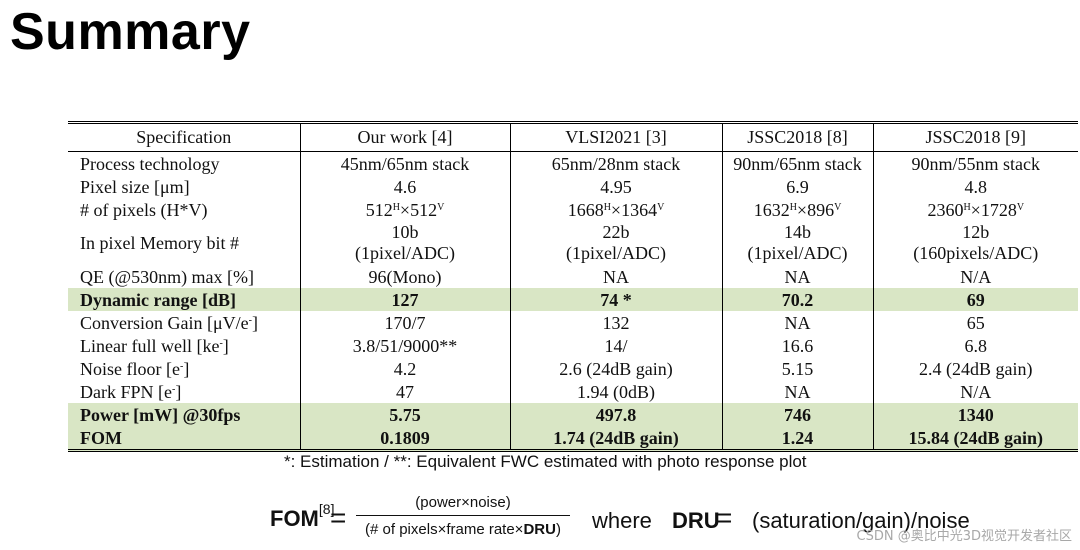 The height and width of the screenshot is (550, 1080). I want to click on row-label: # of pixels (H*V), so click(144, 209).